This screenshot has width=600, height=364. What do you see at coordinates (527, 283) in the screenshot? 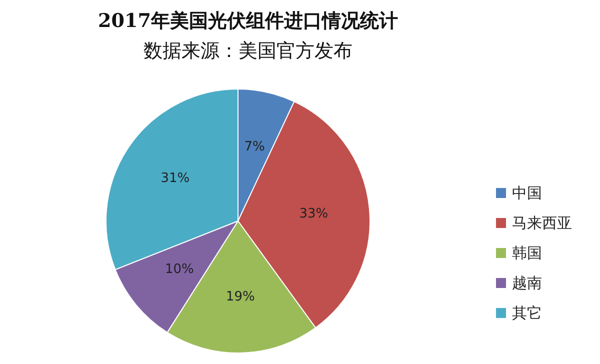
I see `legend-label: 越南` at bounding box center [527, 283].